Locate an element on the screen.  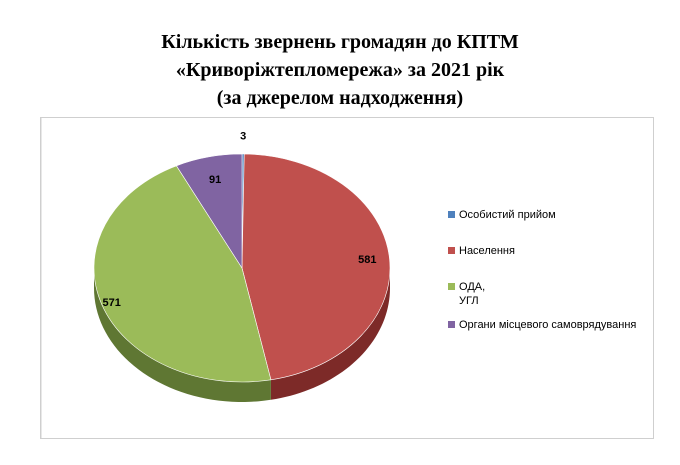
legend-label-0: Особистий прийом is located at coordinates (507, 215).